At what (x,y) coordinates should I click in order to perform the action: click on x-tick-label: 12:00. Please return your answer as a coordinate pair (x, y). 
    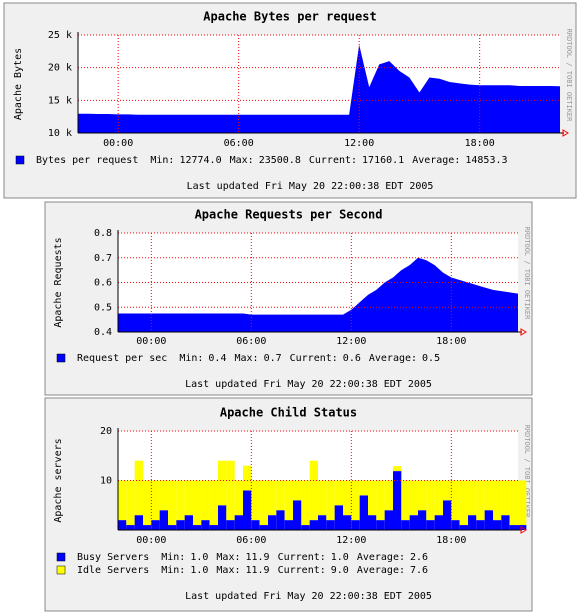
    Looking at the image, I should click on (351, 540).